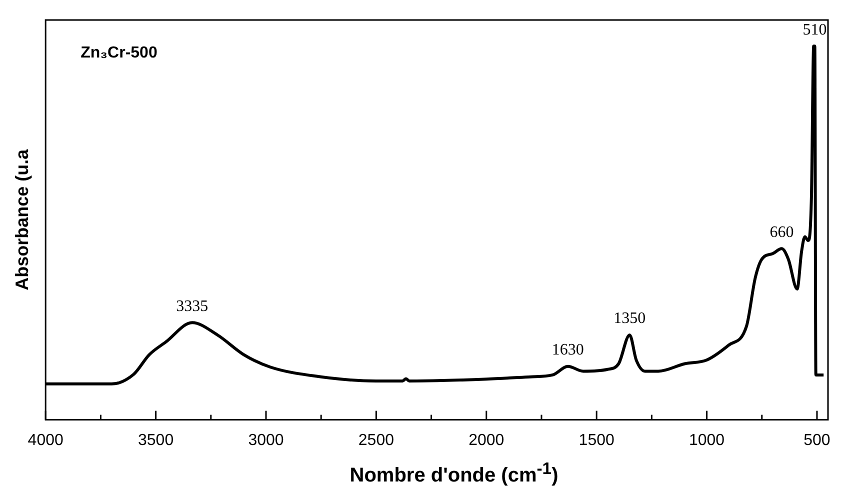  I want to click on y-axis-title: Absorbance (u.a, so click(22, 219).